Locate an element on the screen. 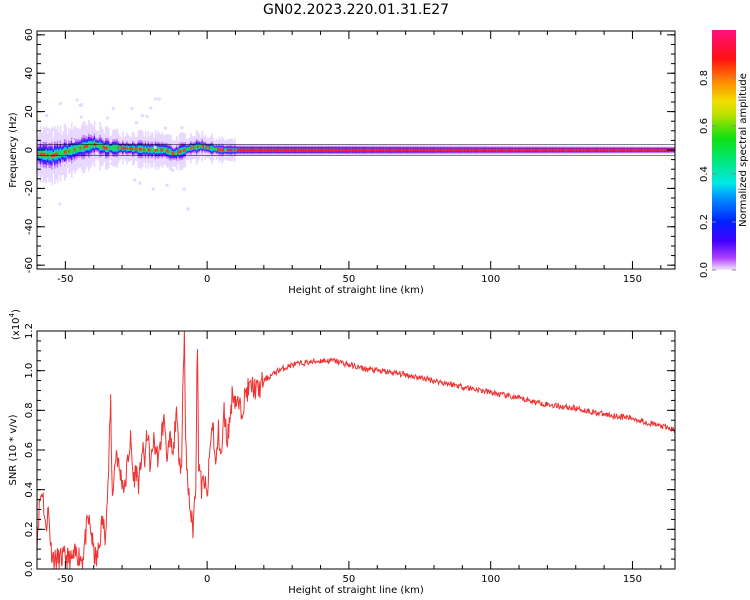  y-tick-label: -20 is located at coordinates (29, 188).